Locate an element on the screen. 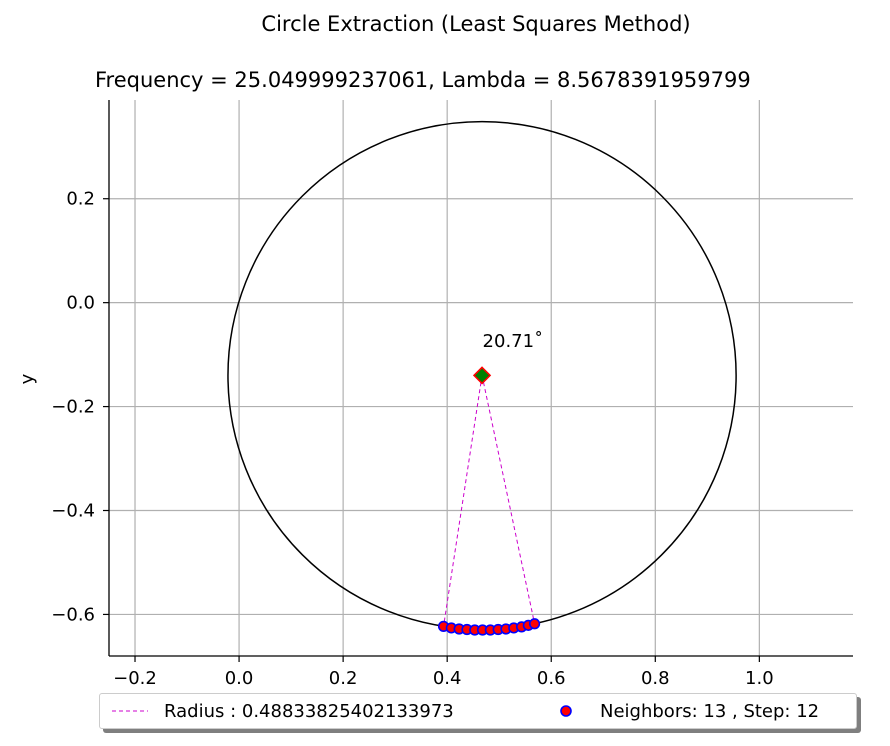 The height and width of the screenshot is (746, 890). y-axis-label: y is located at coordinates (27, 378).